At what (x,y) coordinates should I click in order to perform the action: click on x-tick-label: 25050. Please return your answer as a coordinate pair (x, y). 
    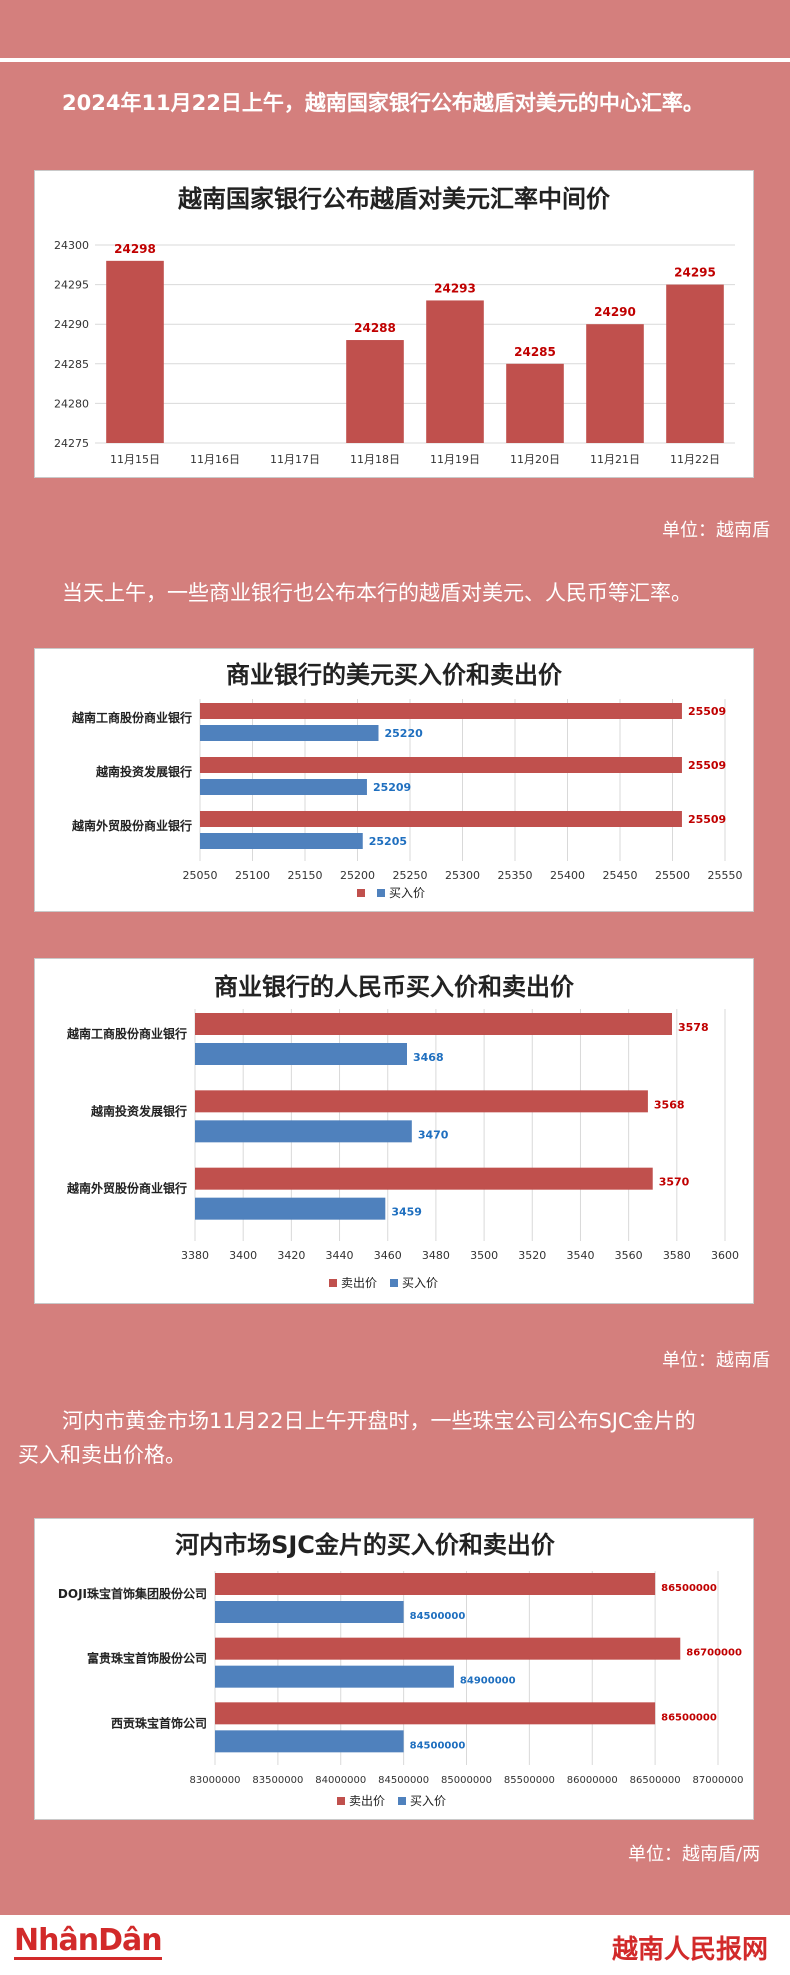
    Looking at the image, I should click on (200, 875).